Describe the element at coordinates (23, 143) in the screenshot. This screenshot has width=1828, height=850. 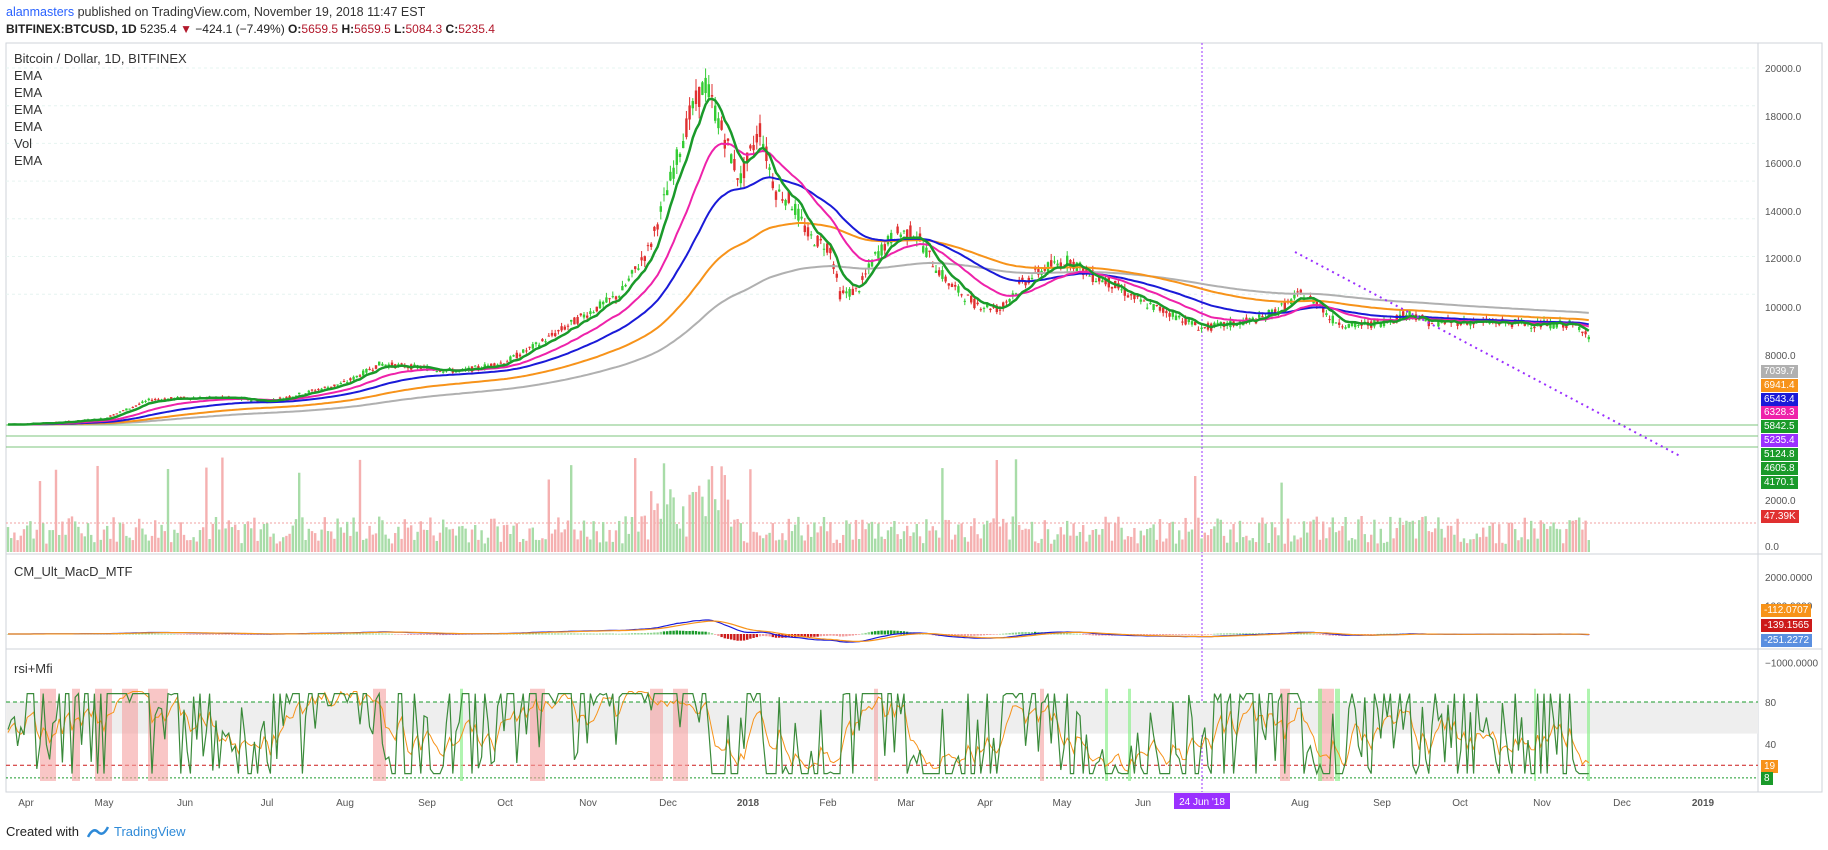
I see `legend-vol: Vol` at that location.